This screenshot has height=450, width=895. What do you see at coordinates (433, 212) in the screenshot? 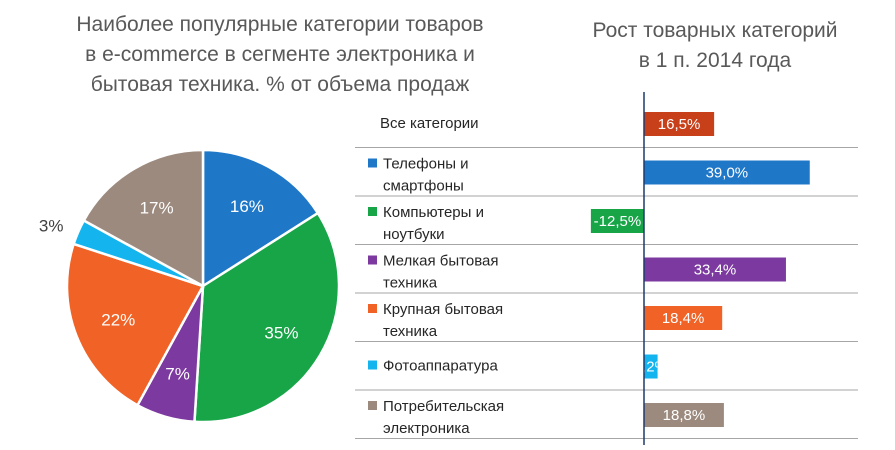
I see `category-label: Компьютеры и` at bounding box center [433, 212].